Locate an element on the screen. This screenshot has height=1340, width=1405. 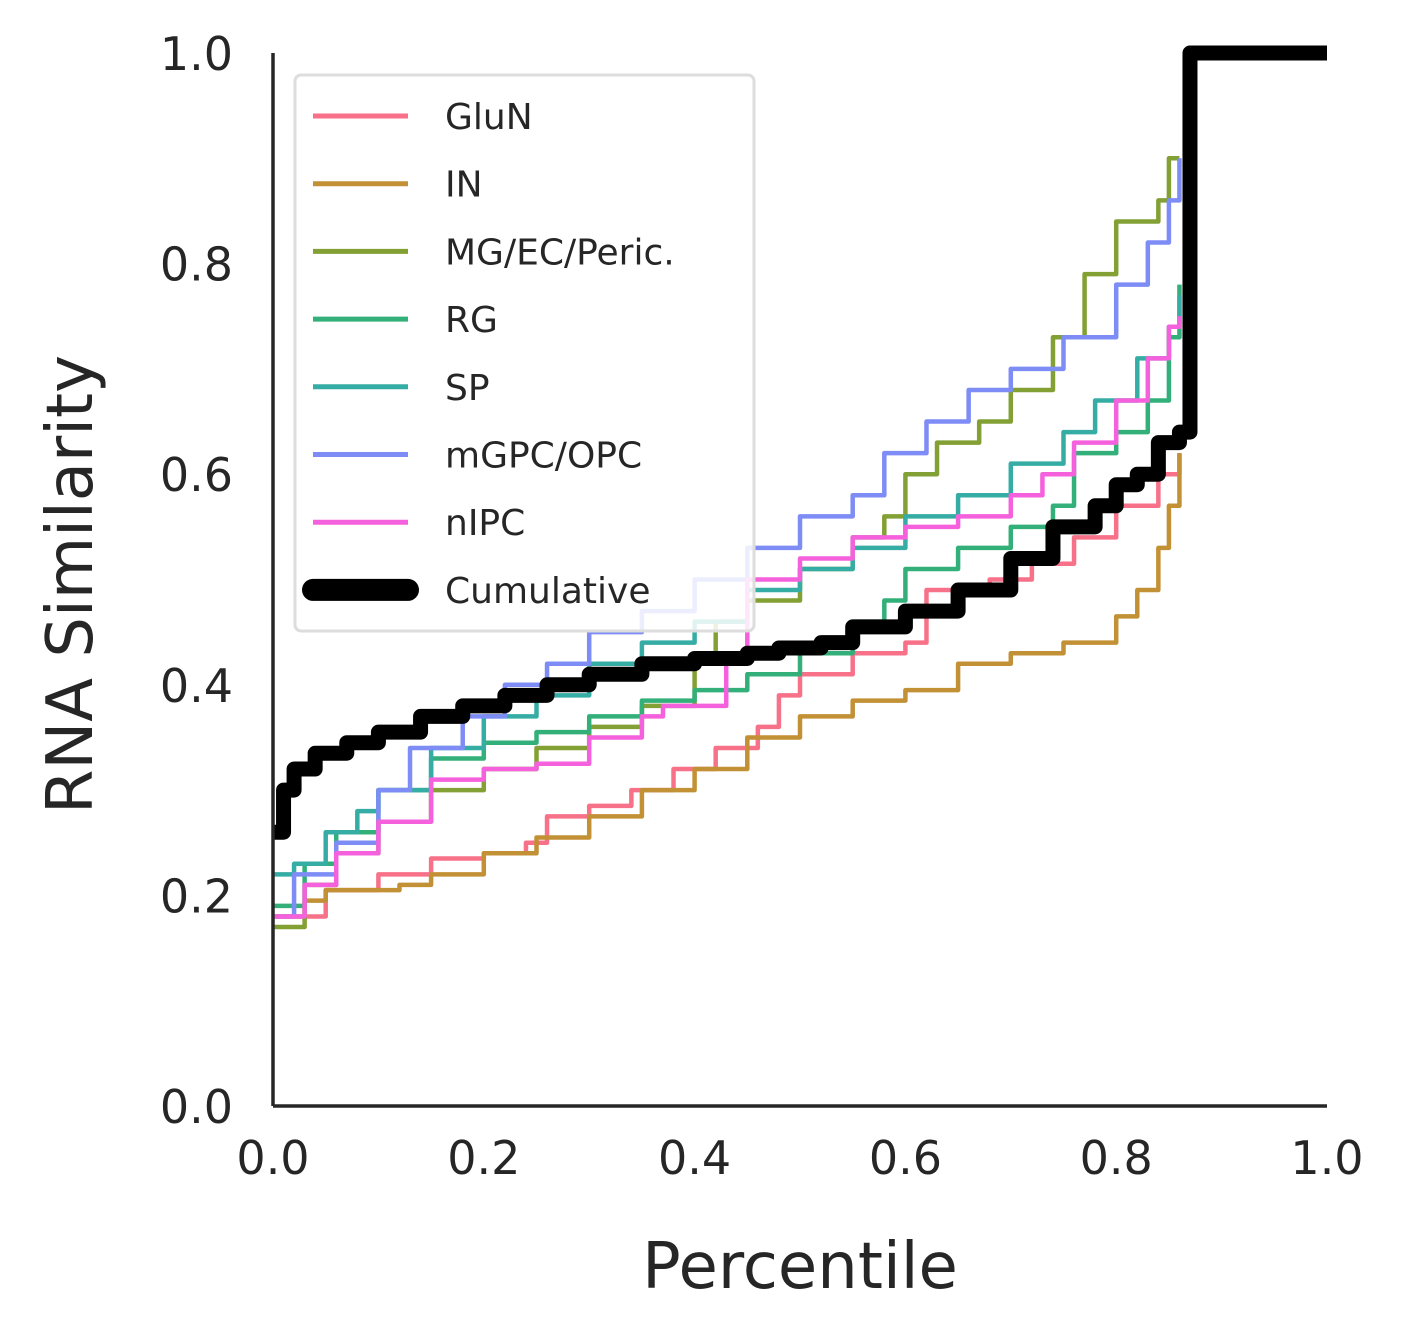
x-tick-label: 0.0 is located at coordinates (272, 1158).